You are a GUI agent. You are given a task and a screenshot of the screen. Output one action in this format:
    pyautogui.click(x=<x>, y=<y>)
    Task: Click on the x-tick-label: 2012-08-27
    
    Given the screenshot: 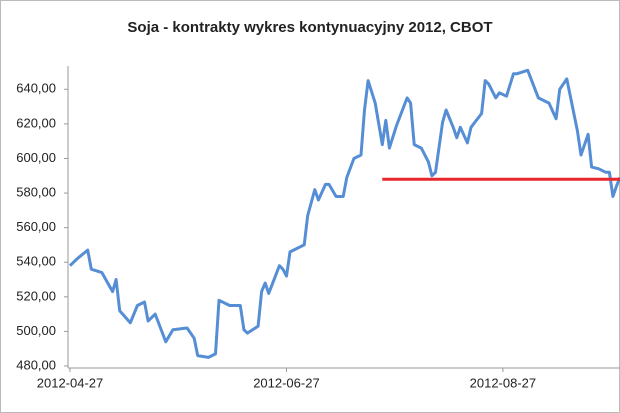 What is the action you would take?
    pyautogui.click(x=503, y=382)
    